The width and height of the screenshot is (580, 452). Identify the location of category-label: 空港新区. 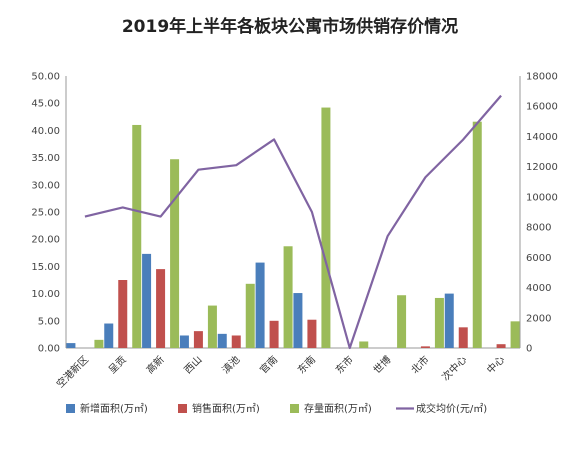
(72, 371).